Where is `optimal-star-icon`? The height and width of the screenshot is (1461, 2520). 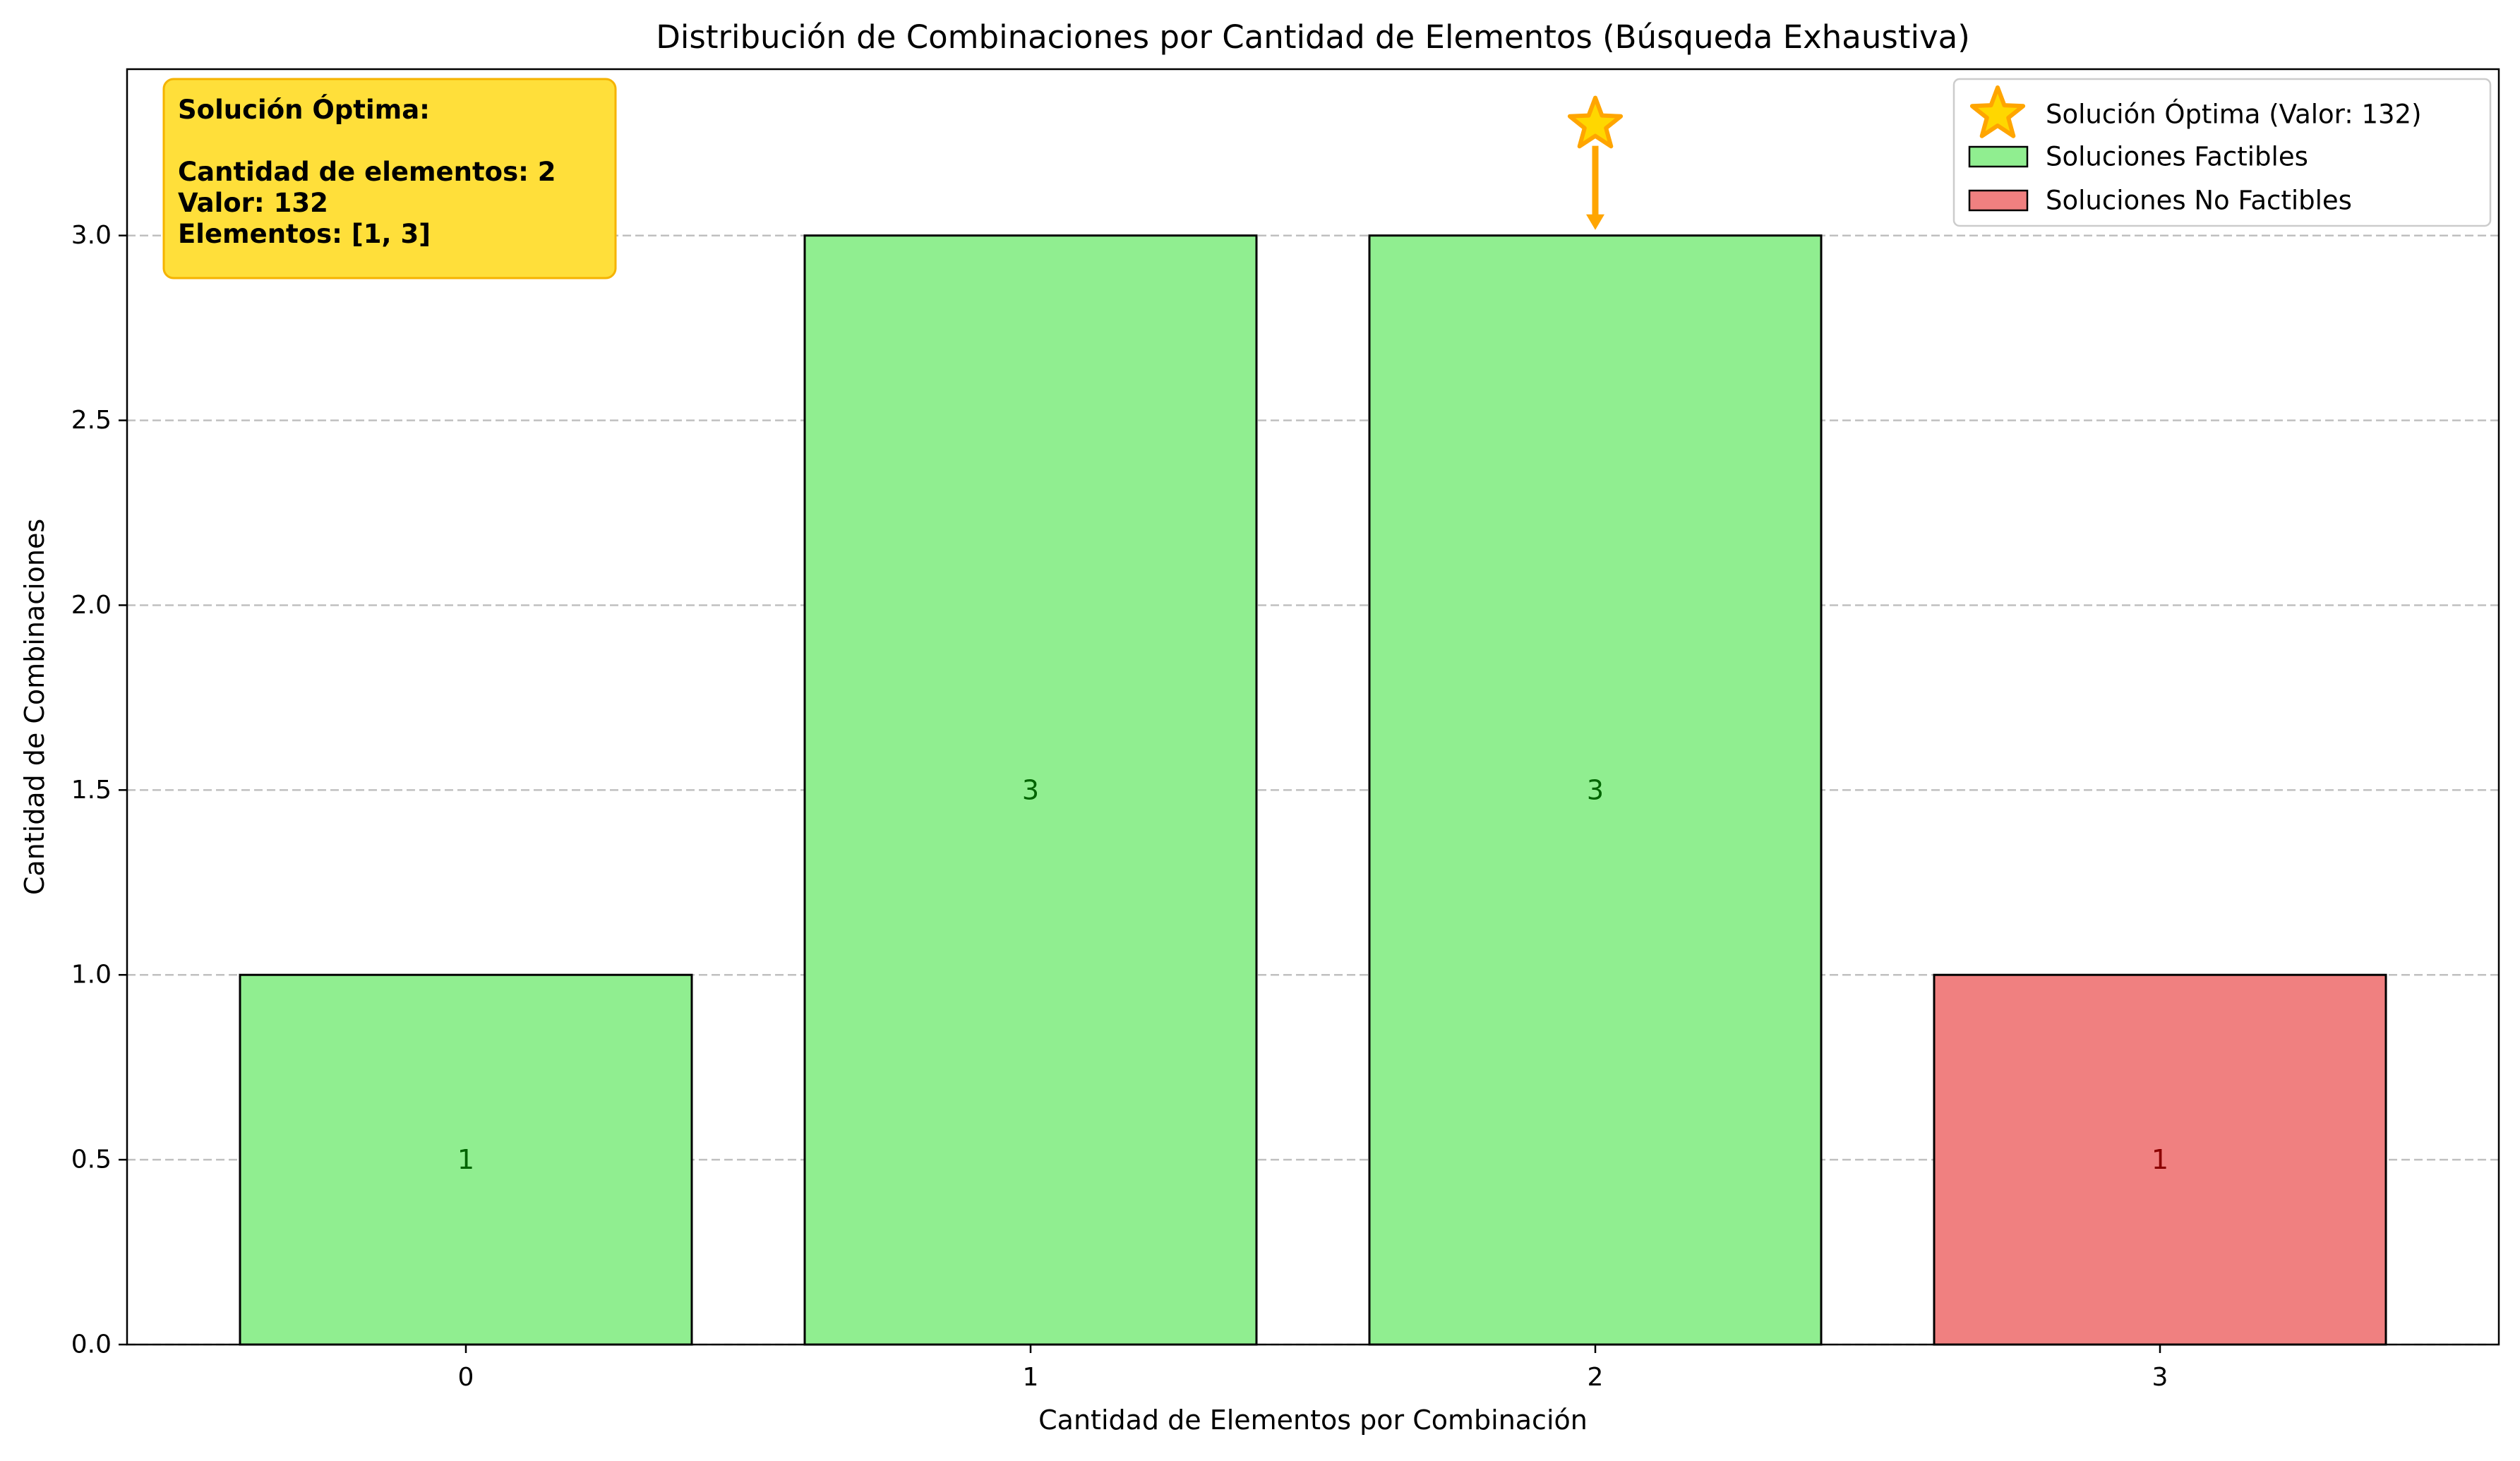 optimal-star-icon is located at coordinates (1596, 122).